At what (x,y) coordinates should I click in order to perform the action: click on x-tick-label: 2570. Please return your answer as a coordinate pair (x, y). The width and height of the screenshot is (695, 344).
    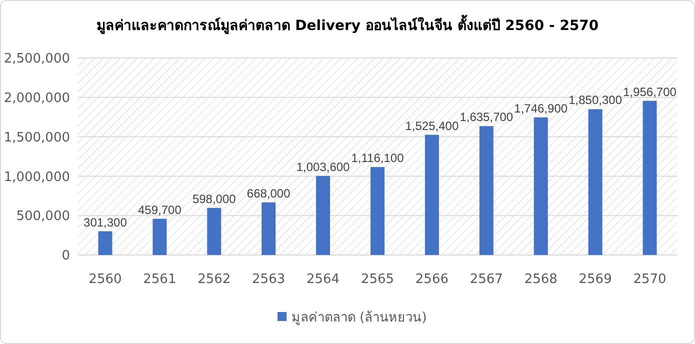
    Looking at the image, I should click on (649, 279).